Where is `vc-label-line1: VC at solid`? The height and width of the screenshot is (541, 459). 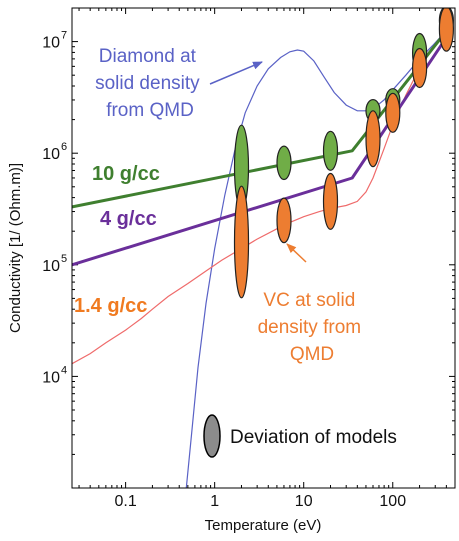 vc-label-line1: VC at solid is located at coordinates (309, 300).